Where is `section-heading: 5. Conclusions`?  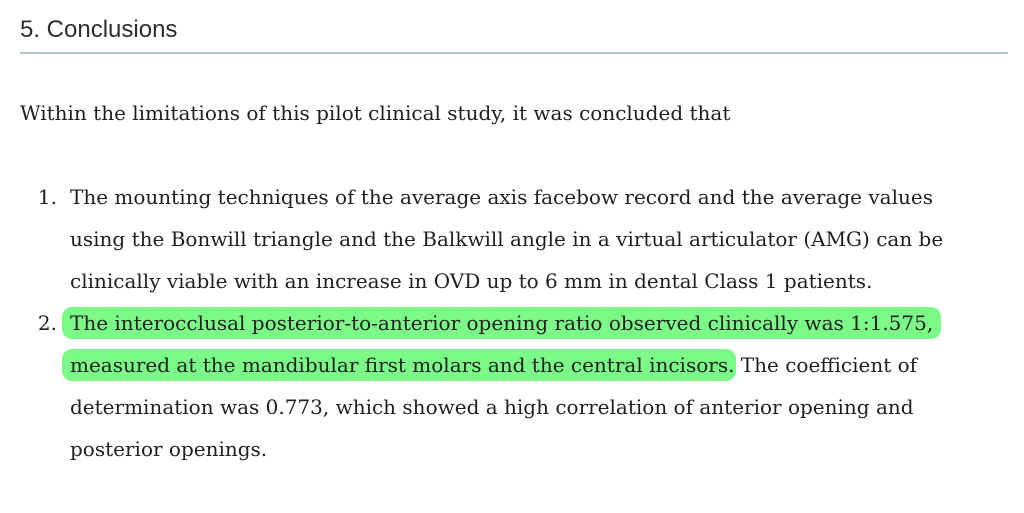 section-heading: 5. Conclusions is located at coordinates (514, 34).